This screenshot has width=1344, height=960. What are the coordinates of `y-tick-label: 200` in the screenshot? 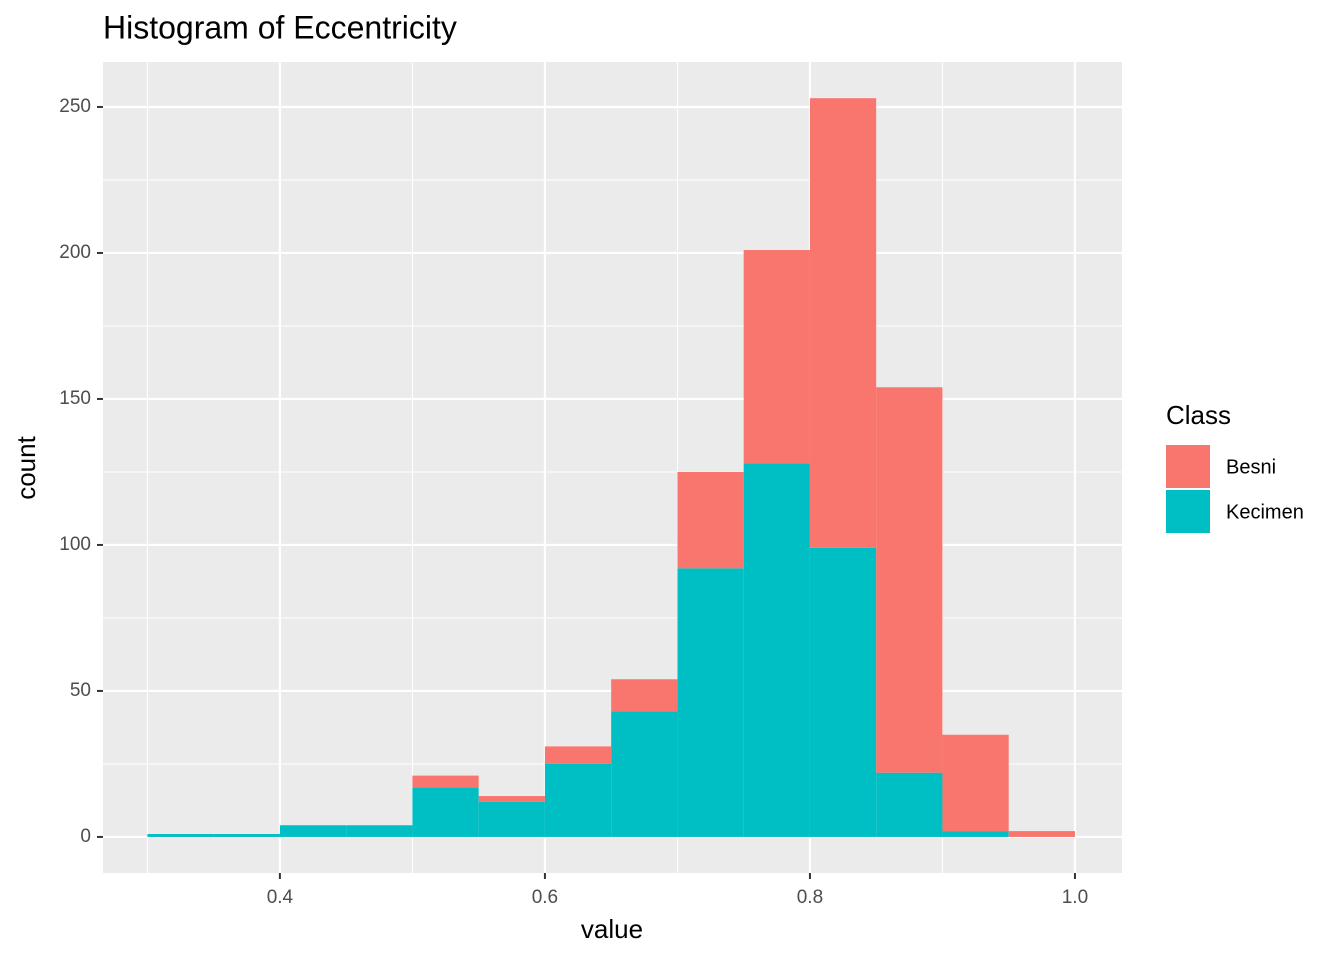 It's located at (75, 252).